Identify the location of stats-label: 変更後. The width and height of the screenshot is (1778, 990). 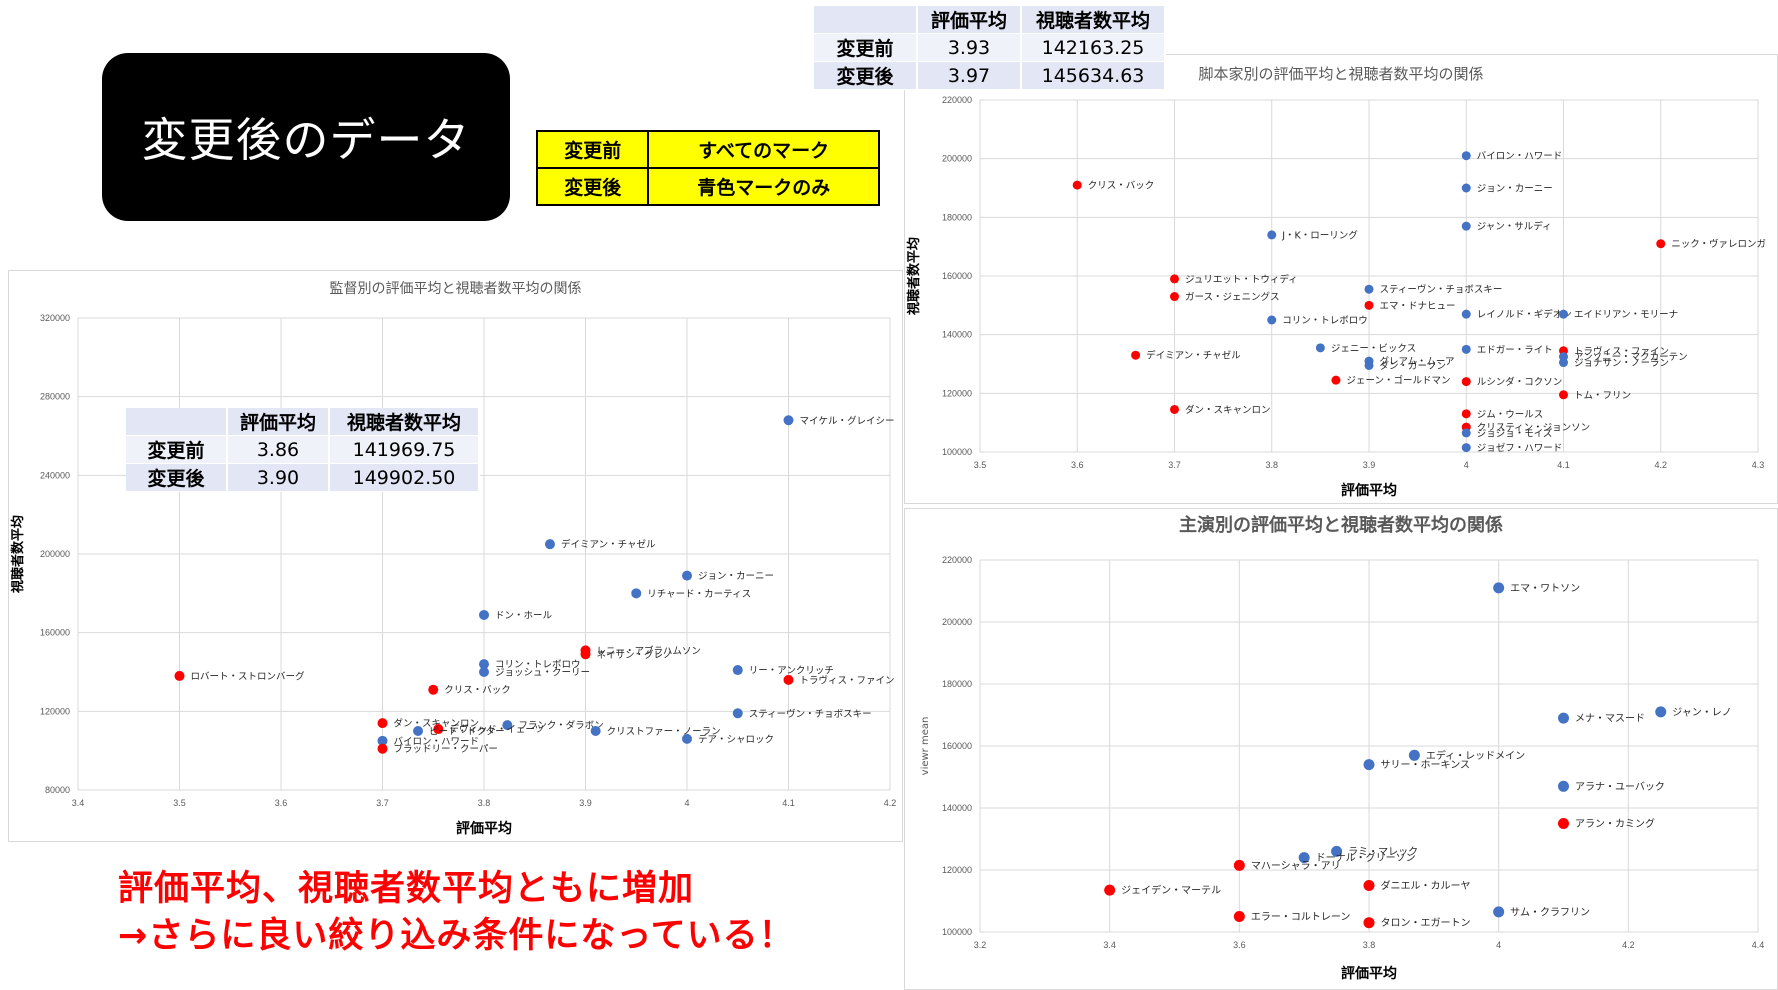
(866, 75).